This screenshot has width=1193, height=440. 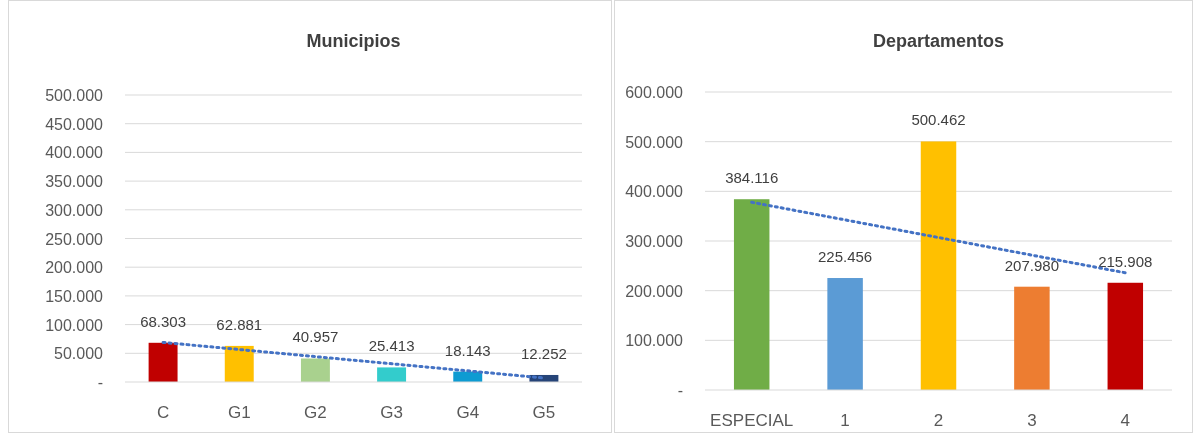 I want to click on x-tick-label: G3, so click(x=391, y=412).